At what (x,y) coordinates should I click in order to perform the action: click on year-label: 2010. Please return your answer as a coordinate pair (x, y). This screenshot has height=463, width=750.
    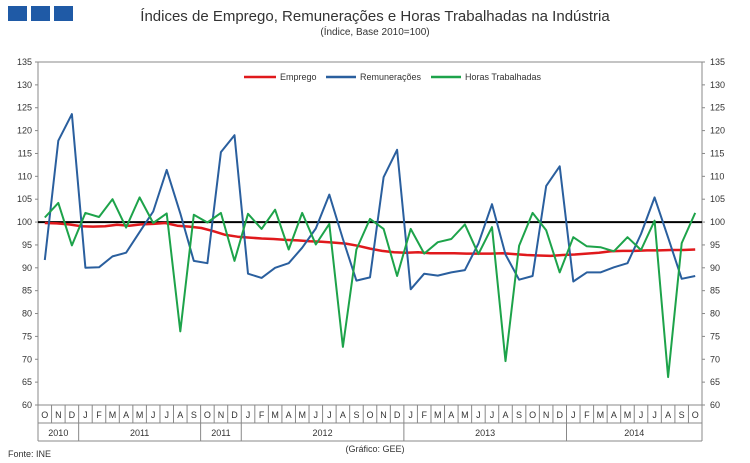
    Looking at the image, I should click on (58, 433).